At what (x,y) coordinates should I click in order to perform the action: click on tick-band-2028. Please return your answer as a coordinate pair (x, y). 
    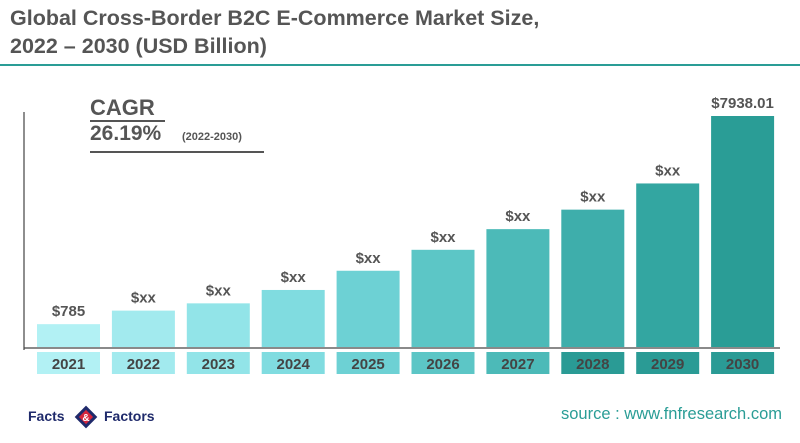
    Looking at the image, I should click on (593, 363).